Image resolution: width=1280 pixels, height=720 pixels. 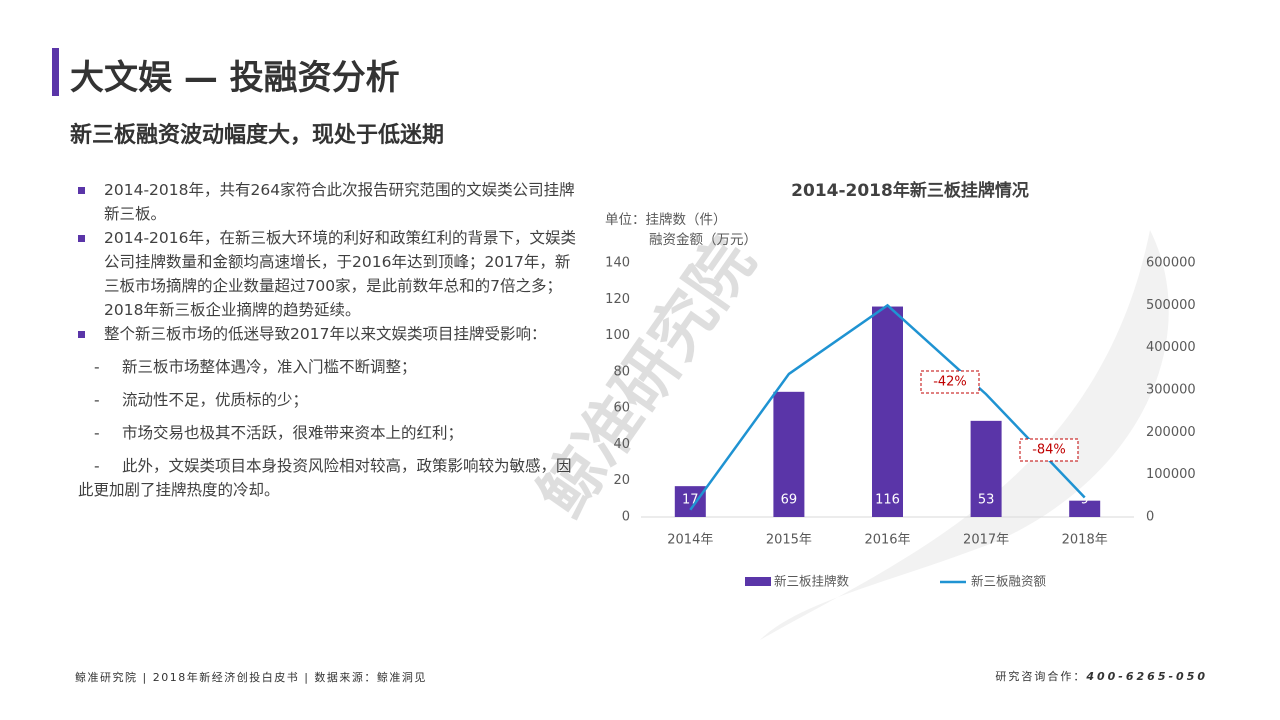 I want to click on line, so click(x=887, y=407).